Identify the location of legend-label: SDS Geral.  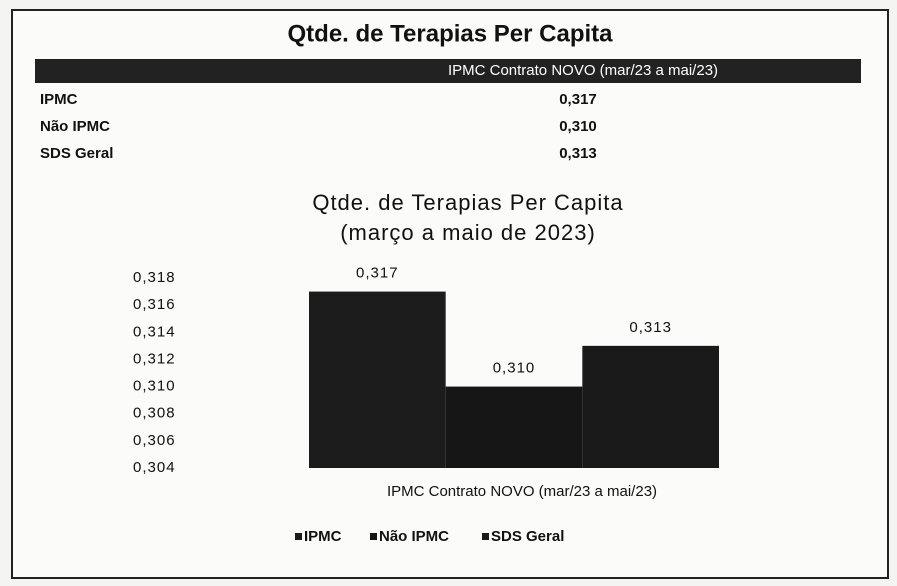
(527, 536).